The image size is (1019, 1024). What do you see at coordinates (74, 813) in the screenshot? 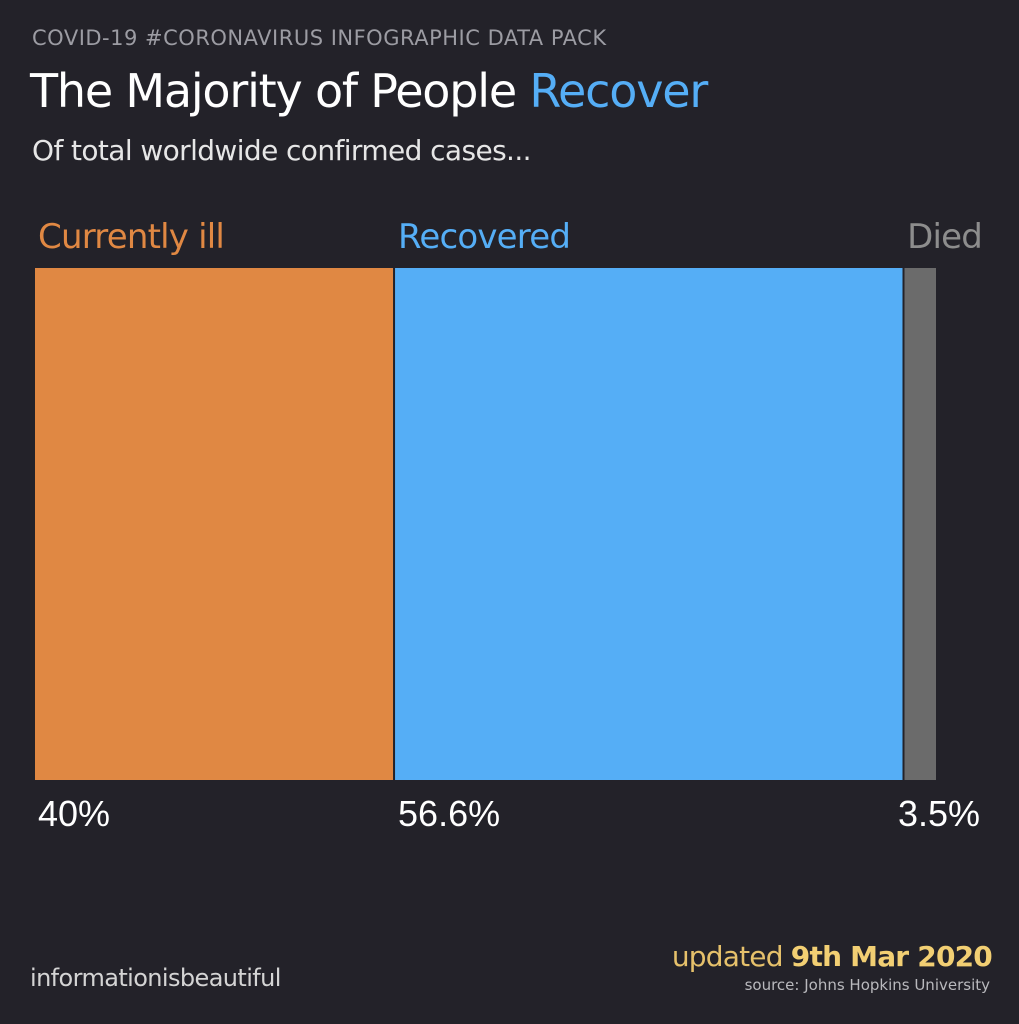
I see `value-label-currently-ill: 40%` at bounding box center [74, 813].